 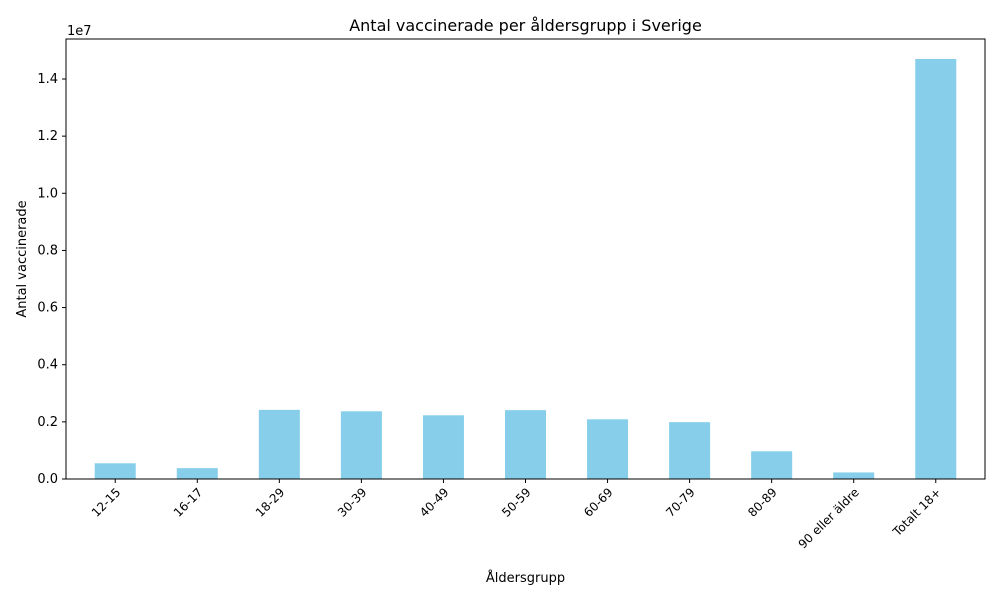 What do you see at coordinates (22, 258) in the screenshot?
I see `y-axis-label: Antal vaccinerade` at bounding box center [22, 258].